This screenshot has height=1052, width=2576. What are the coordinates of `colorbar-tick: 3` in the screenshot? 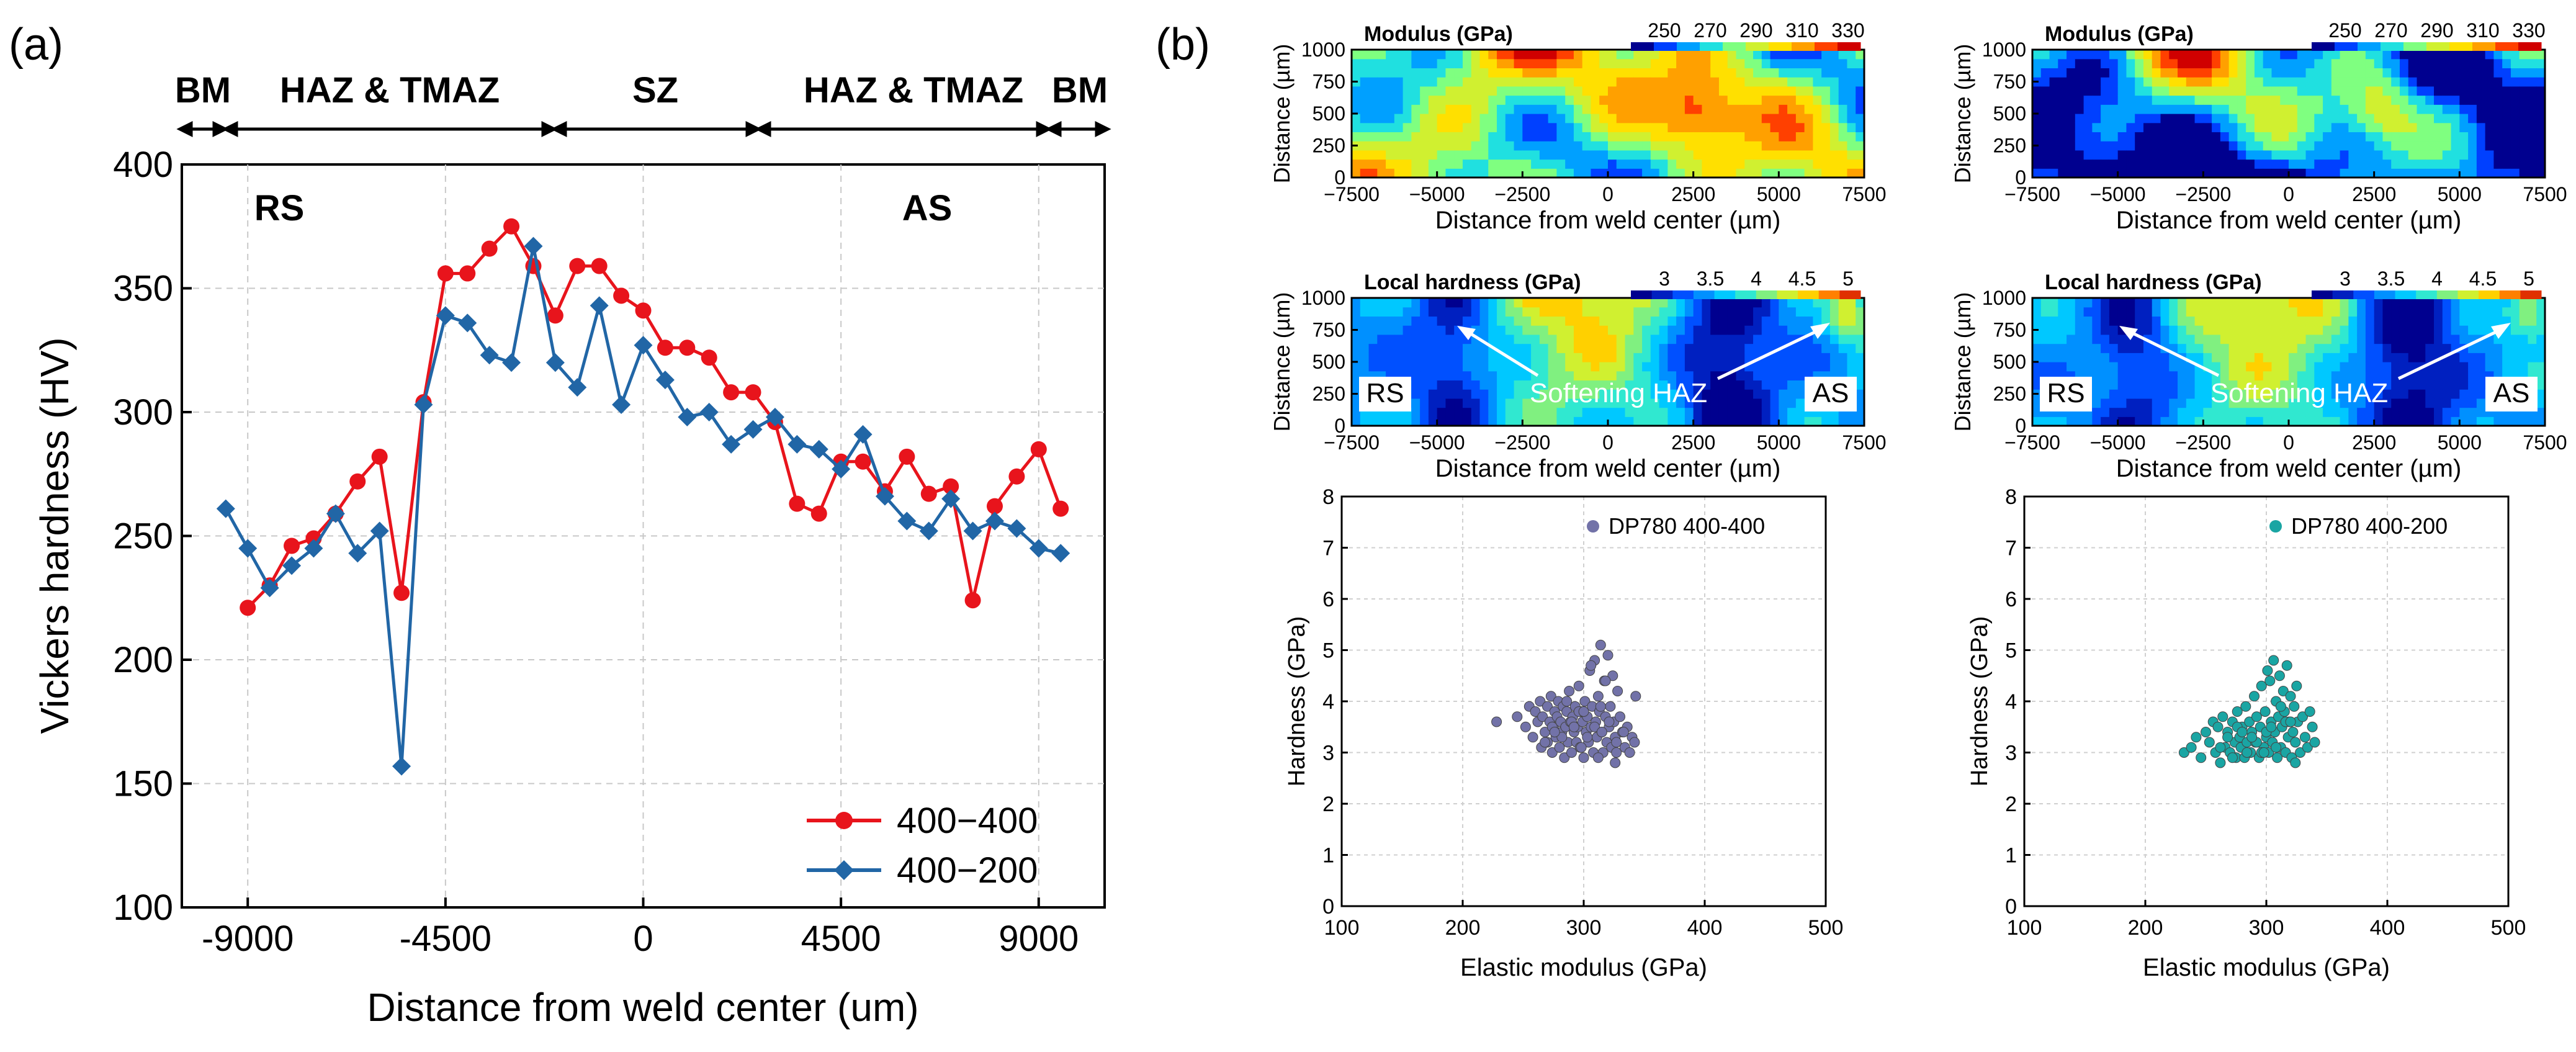 It's located at (1665, 279).